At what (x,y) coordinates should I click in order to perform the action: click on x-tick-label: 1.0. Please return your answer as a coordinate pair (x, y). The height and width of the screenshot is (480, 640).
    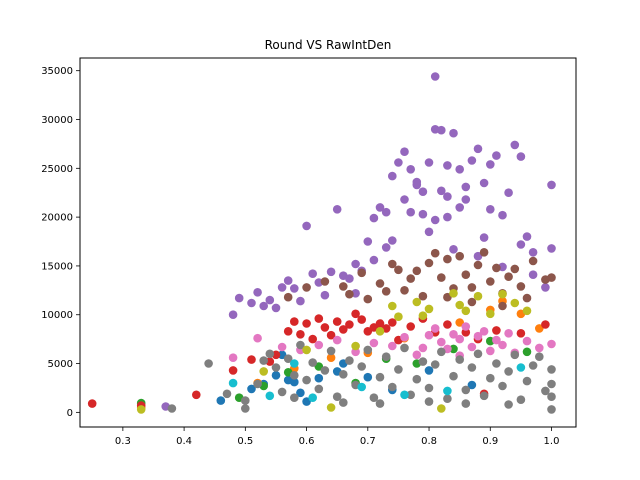
    Looking at the image, I should click on (552, 441).